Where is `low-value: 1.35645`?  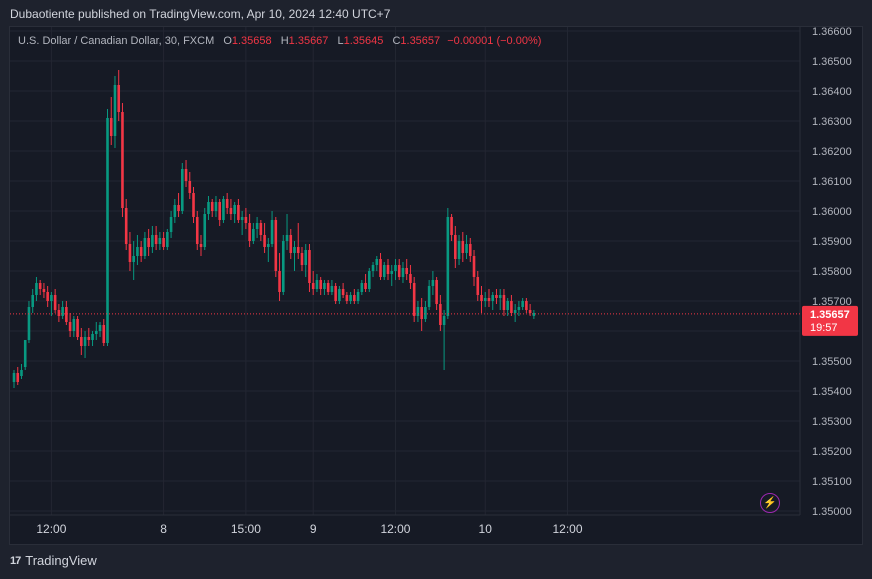 low-value: 1.35645 is located at coordinates (363, 41).